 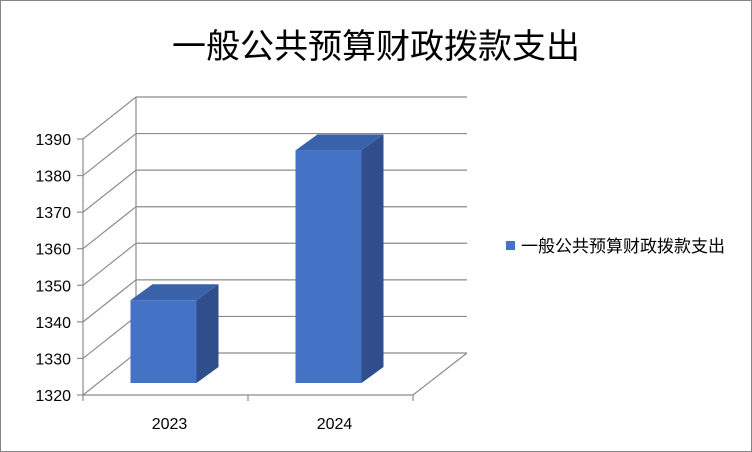 What do you see at coordinates (53, 323) in the screenshot?
I see `y-tick-label: 1340` at bounding box center [53, 323].